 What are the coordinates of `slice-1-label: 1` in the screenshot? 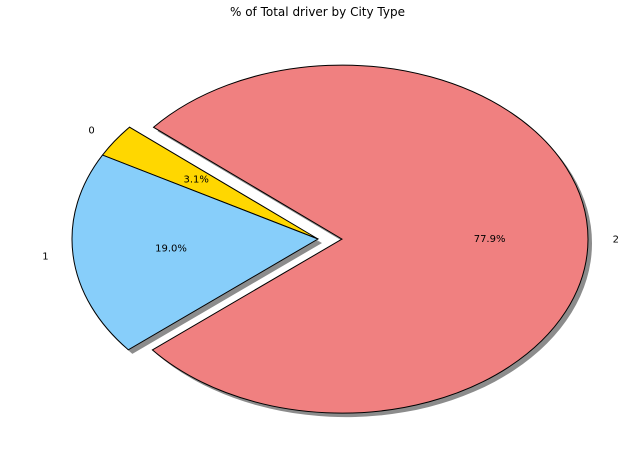 It's located at (45, 256).